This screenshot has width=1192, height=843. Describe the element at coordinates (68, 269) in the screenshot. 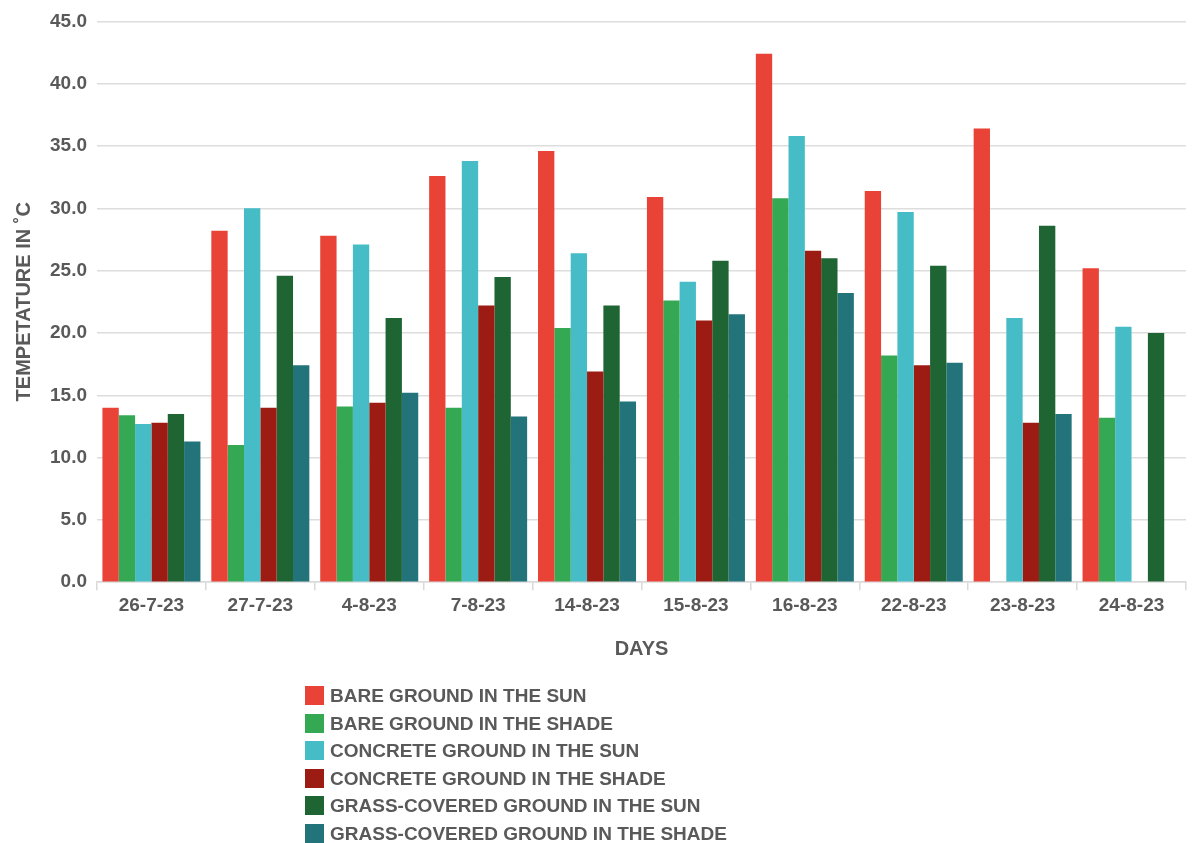

I see `y-tick-label: 25.0` at that location.